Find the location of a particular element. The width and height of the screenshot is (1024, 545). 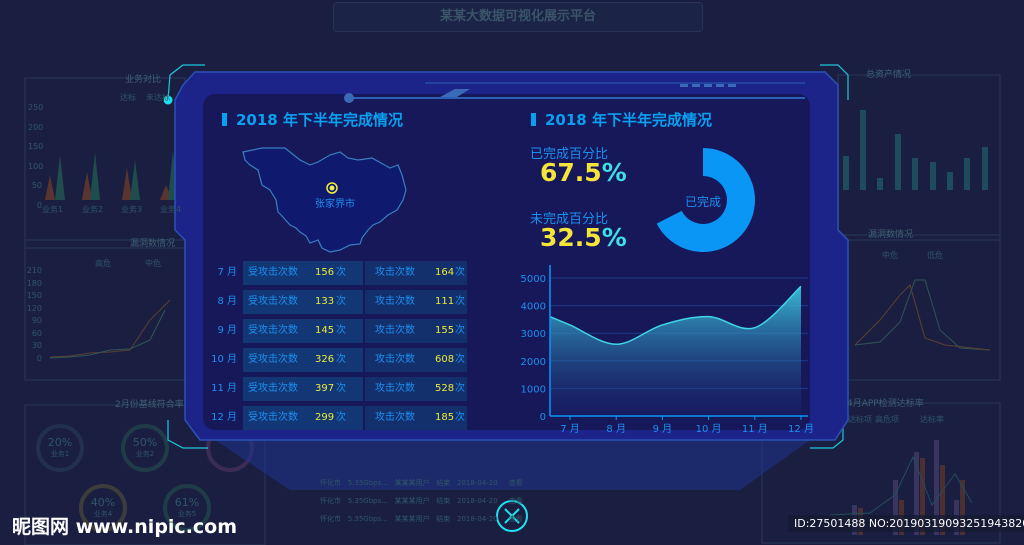

gauge: 40% 业务4 is located at coordinates (103, 507).